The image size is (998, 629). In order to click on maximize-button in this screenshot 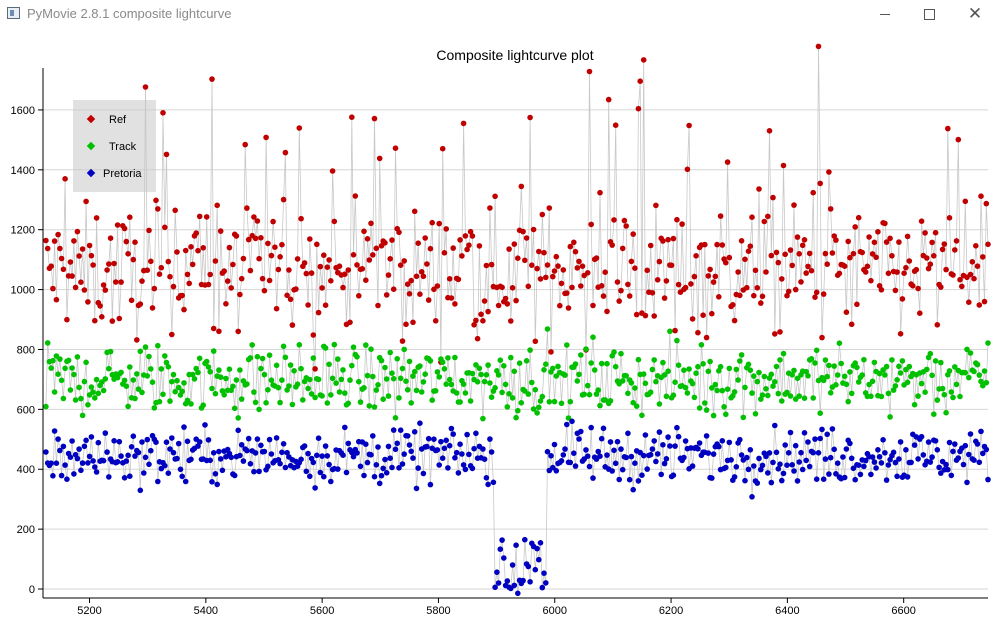, I will do `click(929, 14)`.